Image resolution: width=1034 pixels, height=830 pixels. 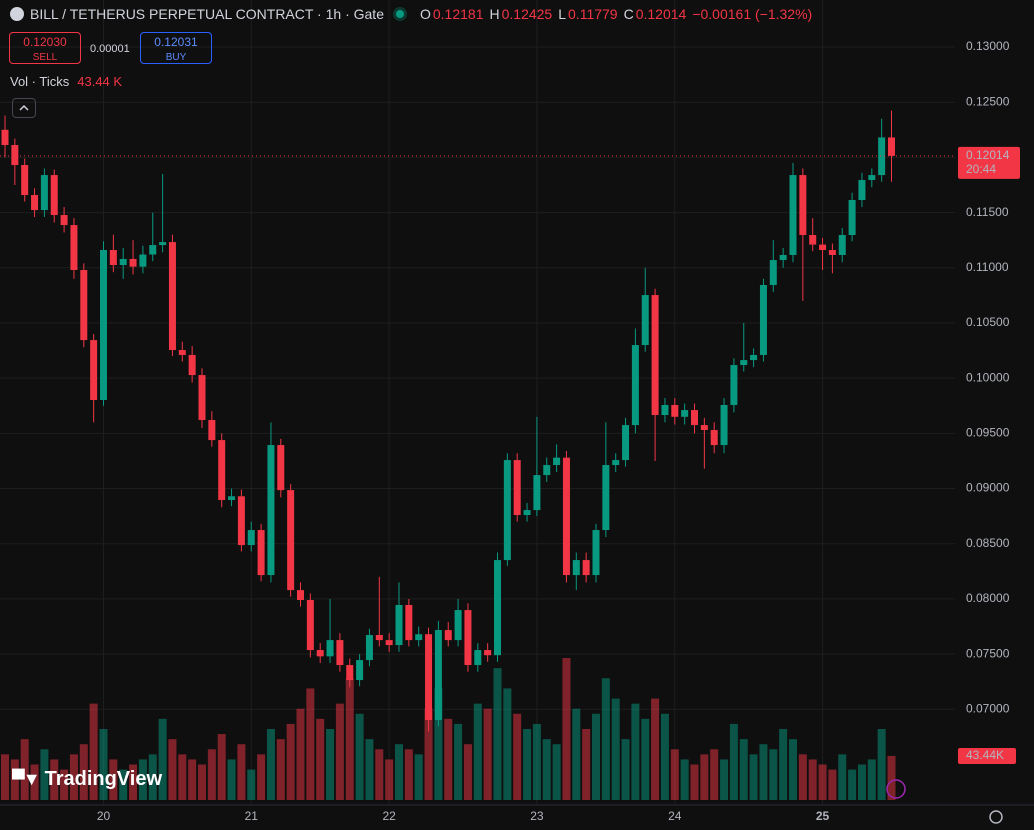 I want to click on brand-mark: ▀▼, so click(x=26, y=779).